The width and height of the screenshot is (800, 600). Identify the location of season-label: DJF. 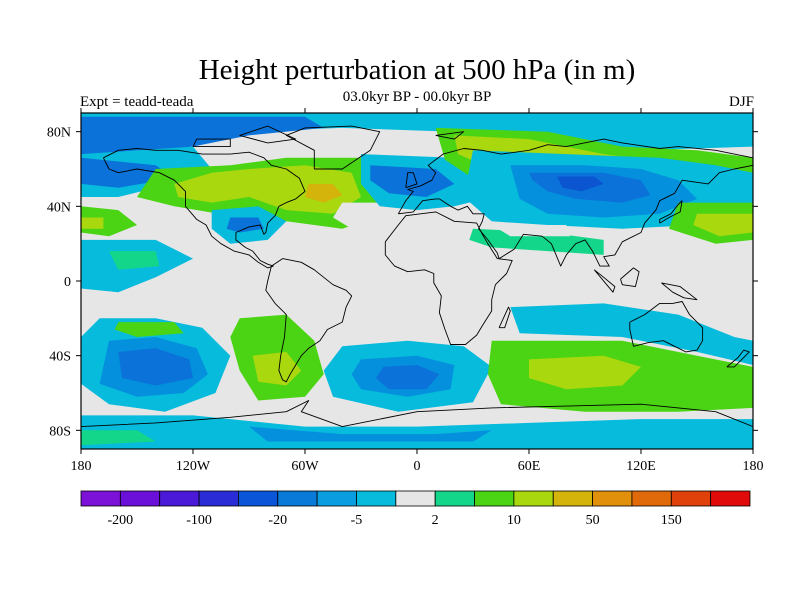
(741, 102).